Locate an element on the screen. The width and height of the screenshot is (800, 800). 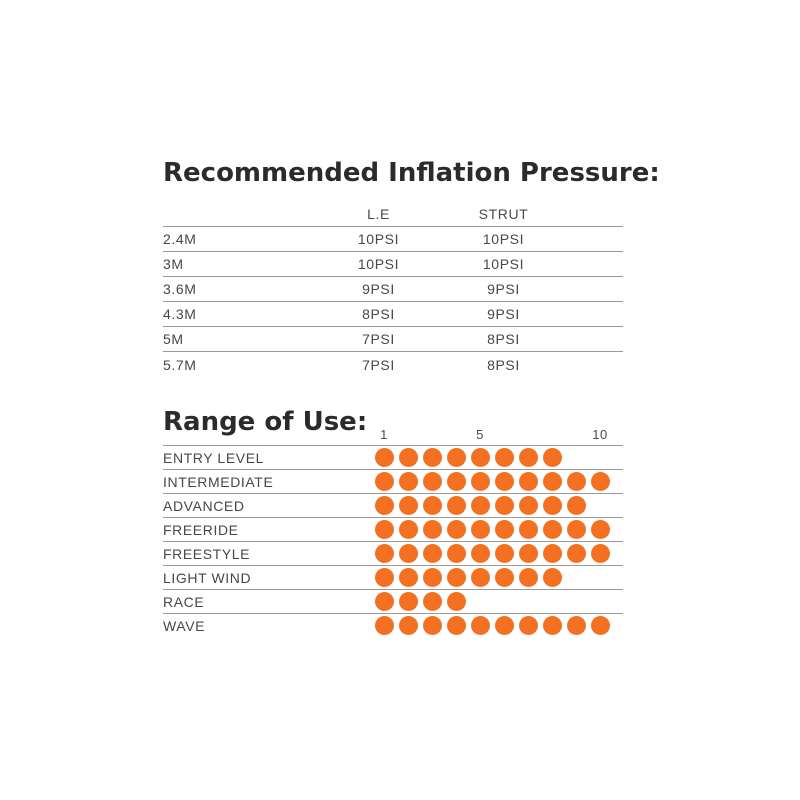
pressure-table-row: 2.4M 10PSI 10PSI is located at coordinates (393, 239).